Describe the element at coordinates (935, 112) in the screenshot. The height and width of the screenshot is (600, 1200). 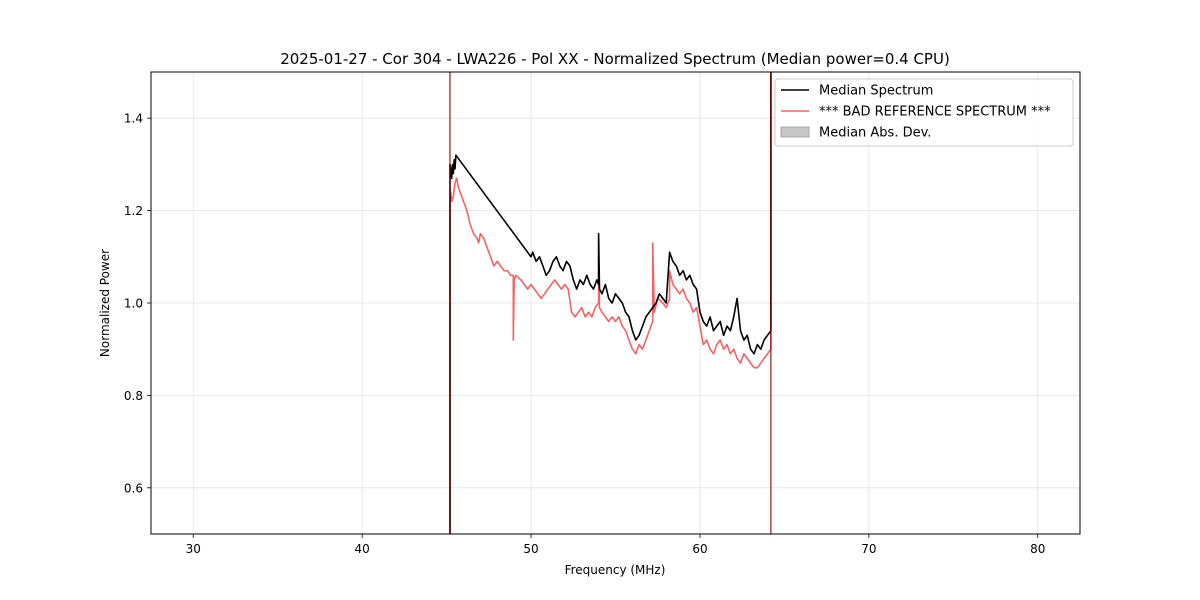
I see `legend-label-bad-reference: *** BAD REFERENCE SPECTRUM ***` at that location.